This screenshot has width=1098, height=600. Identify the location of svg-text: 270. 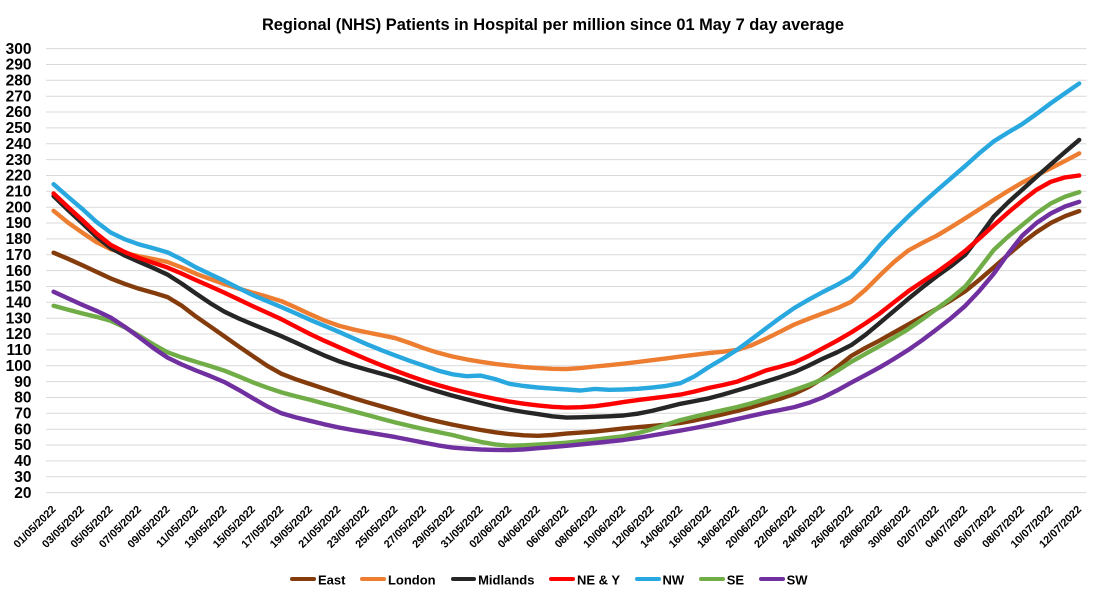
(19, 96).